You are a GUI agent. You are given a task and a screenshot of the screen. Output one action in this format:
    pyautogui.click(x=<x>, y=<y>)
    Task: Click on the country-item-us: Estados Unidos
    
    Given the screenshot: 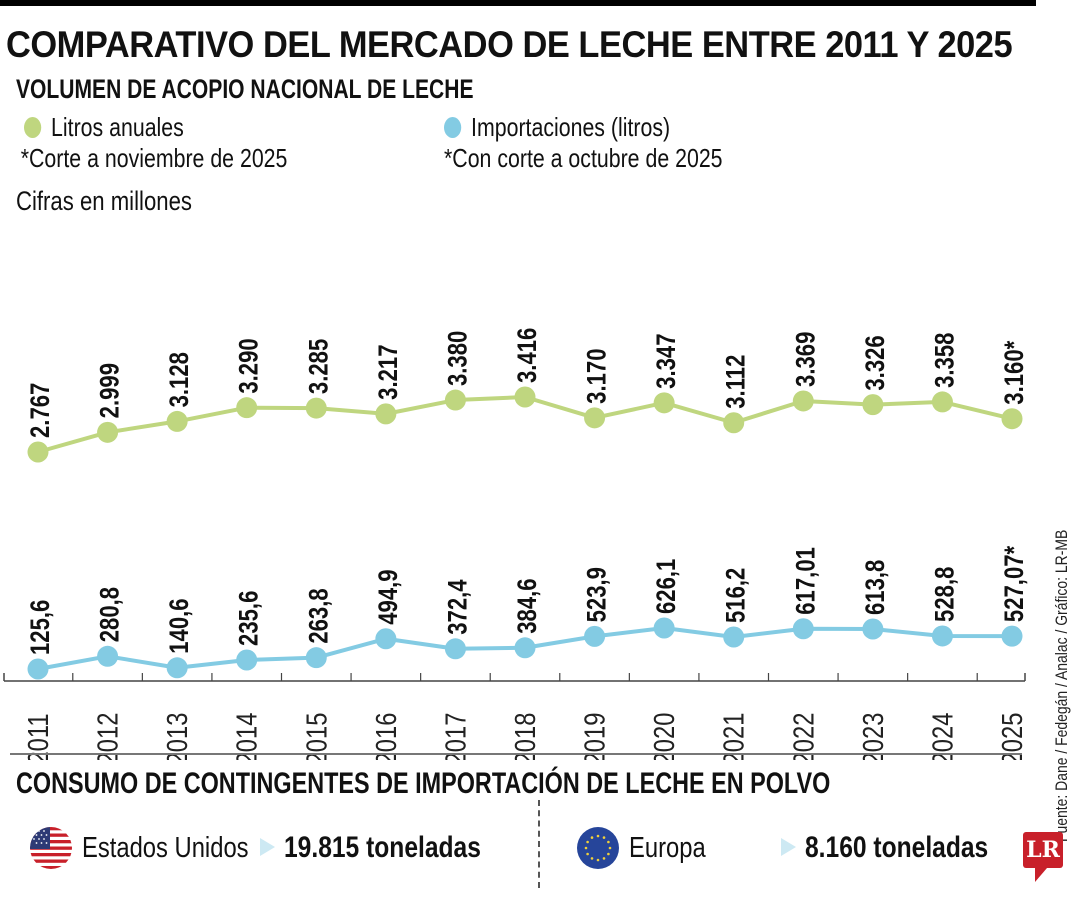 What is the action you would take?
    pyautogui.click(x=157, y=848)
    